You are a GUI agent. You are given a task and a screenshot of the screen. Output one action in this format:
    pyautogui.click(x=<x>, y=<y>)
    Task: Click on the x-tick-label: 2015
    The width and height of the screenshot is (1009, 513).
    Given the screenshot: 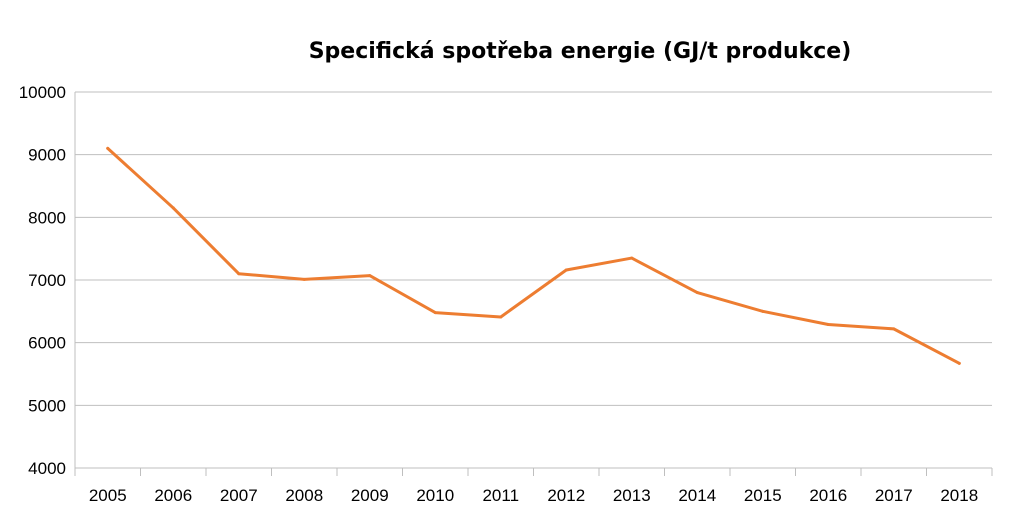 What is the action you would take?
    pyautogui.click(x=763, y=495)
    